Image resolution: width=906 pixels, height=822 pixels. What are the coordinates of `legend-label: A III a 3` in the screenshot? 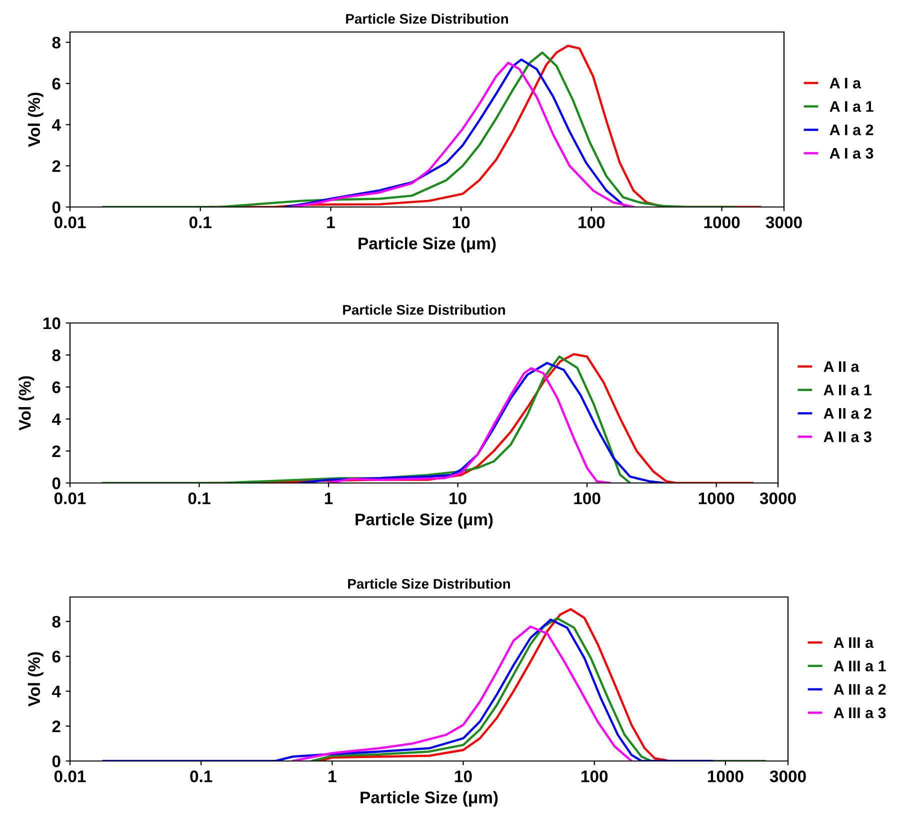 It's located at (860, 712).